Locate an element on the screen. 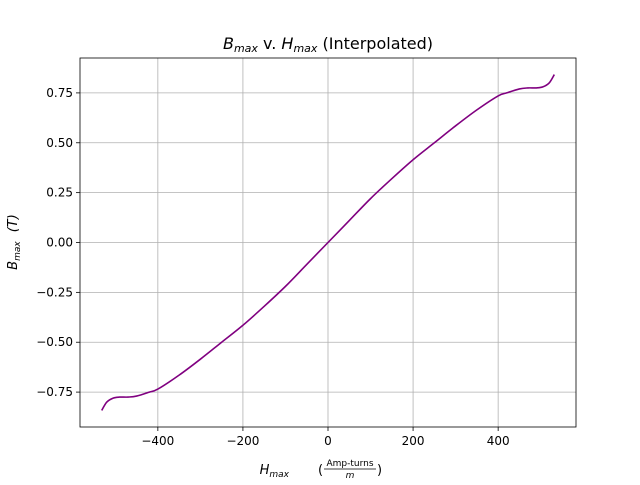  x-tick-label: 0 is located at coordinates (328, 441).